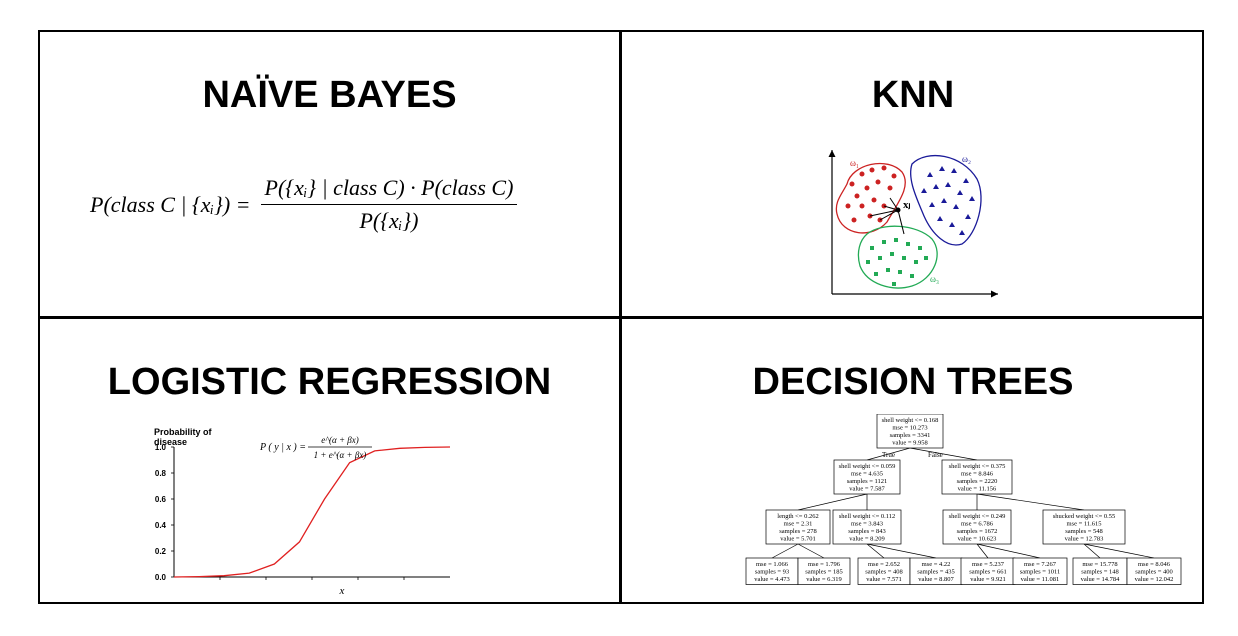 The height and width of the screenshot is (636, 1238). I want to click on tree-node-line: samples = 2220, so click(977, 481).